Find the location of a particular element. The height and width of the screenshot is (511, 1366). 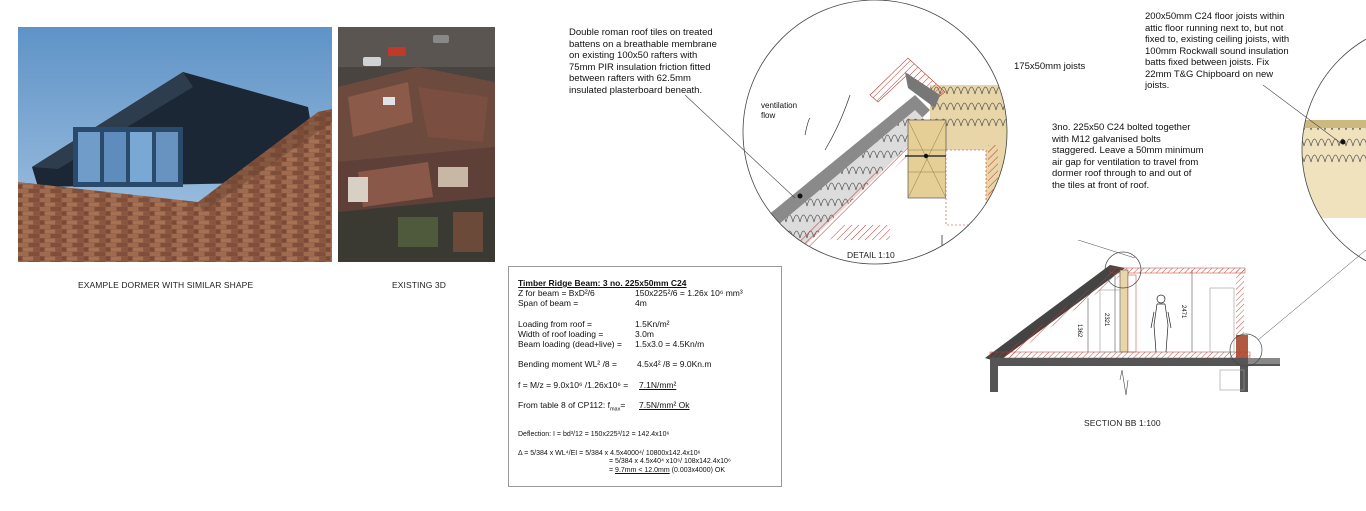

calc-z-label: Z for beam = BxD²/6 is located at coordinates (556, 293).